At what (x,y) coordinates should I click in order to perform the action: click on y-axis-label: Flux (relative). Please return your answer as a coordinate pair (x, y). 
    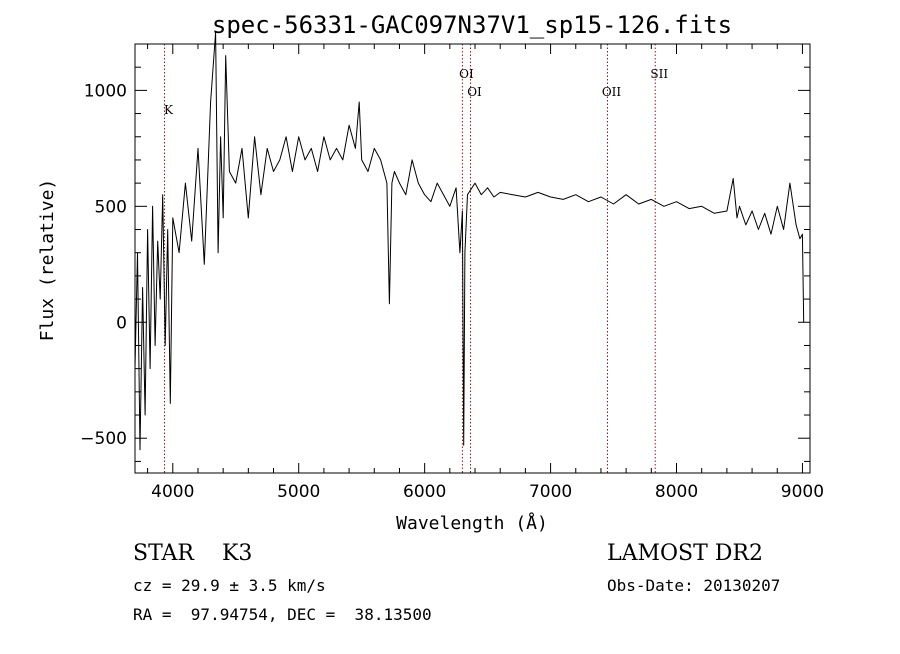
    Looking at the image, I should click on (47, 260).